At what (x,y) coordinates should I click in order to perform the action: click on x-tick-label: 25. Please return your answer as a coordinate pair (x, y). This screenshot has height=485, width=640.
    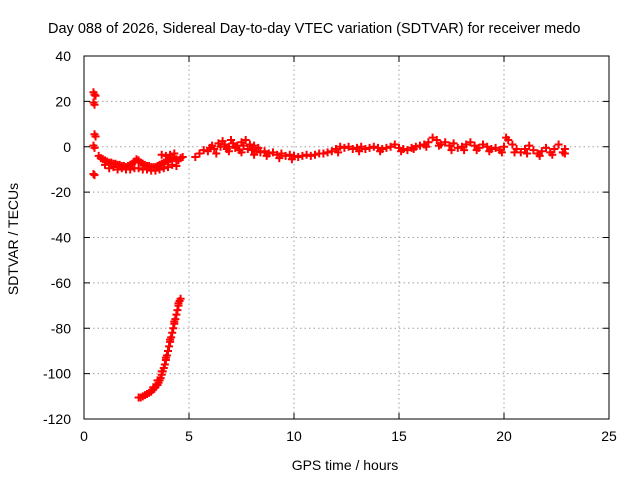
    Looking at the image, I should click on (609, 436).